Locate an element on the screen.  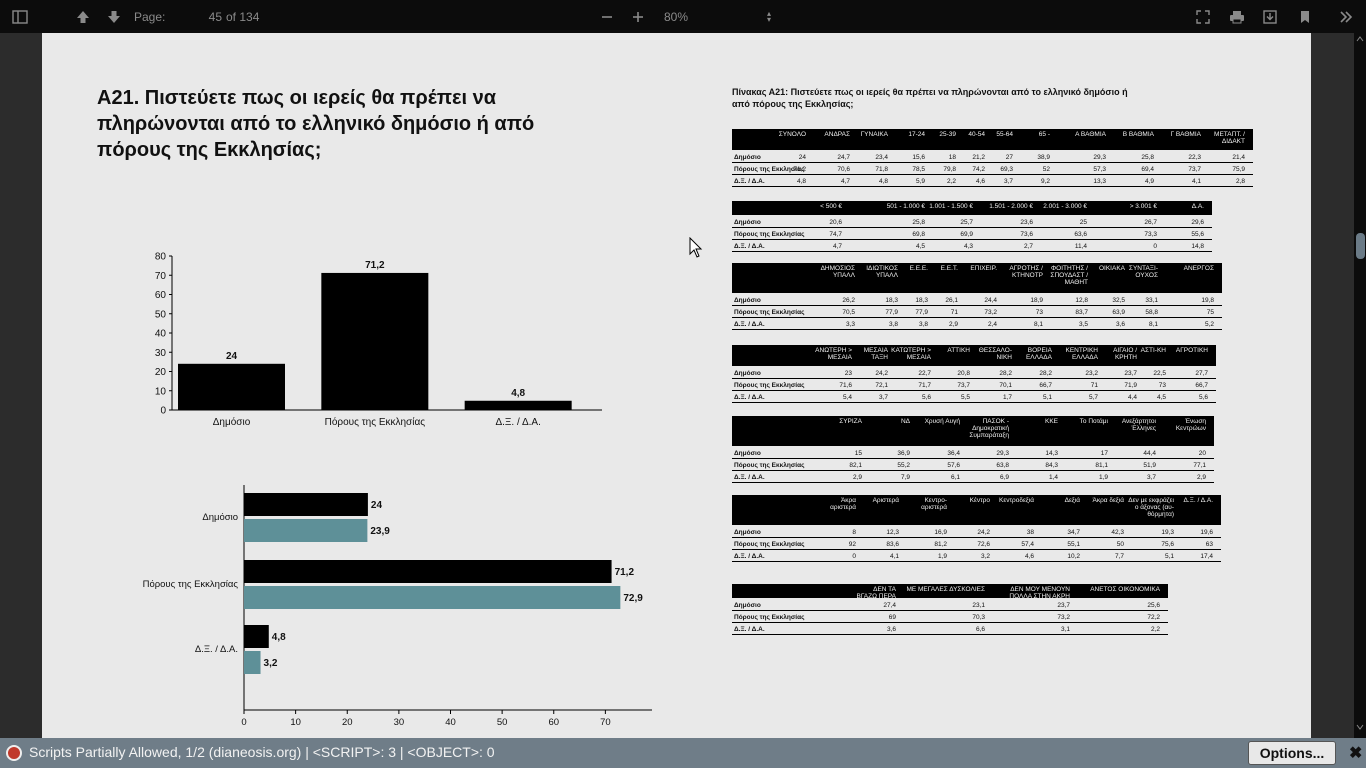
column-header: 1.501 - 2.000 € is located at coordinates (1011, 206).